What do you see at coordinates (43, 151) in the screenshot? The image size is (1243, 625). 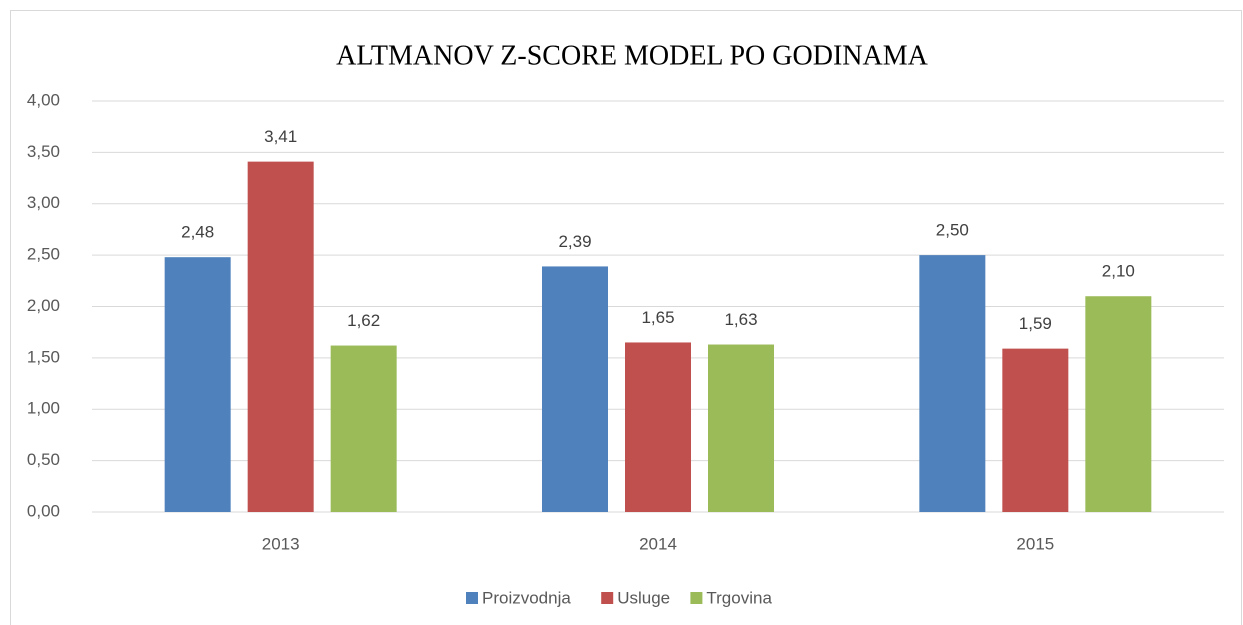 I see `y-tick-label: 3,50` at bounding box center [43, 151].